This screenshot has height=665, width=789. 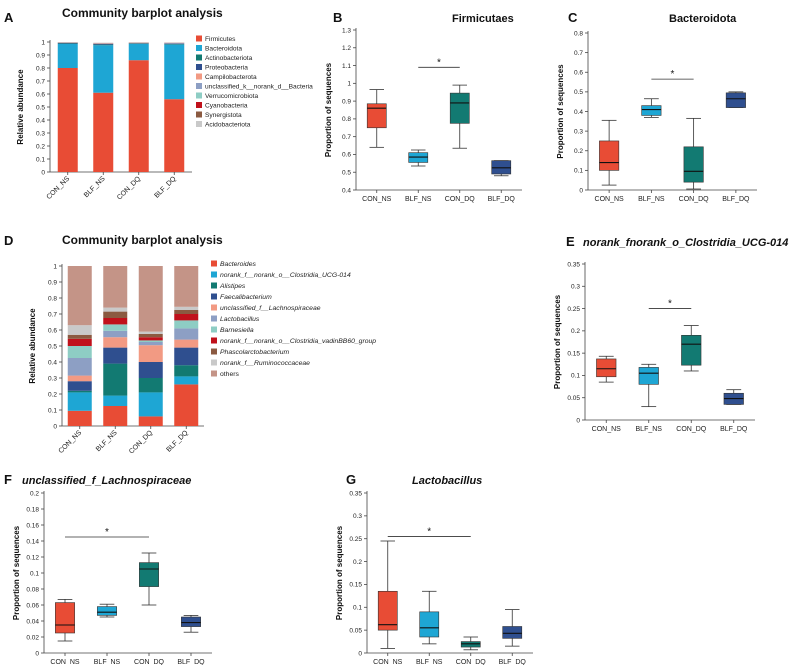 I want to click on panel-letter: E, so click(x=570, y=241).